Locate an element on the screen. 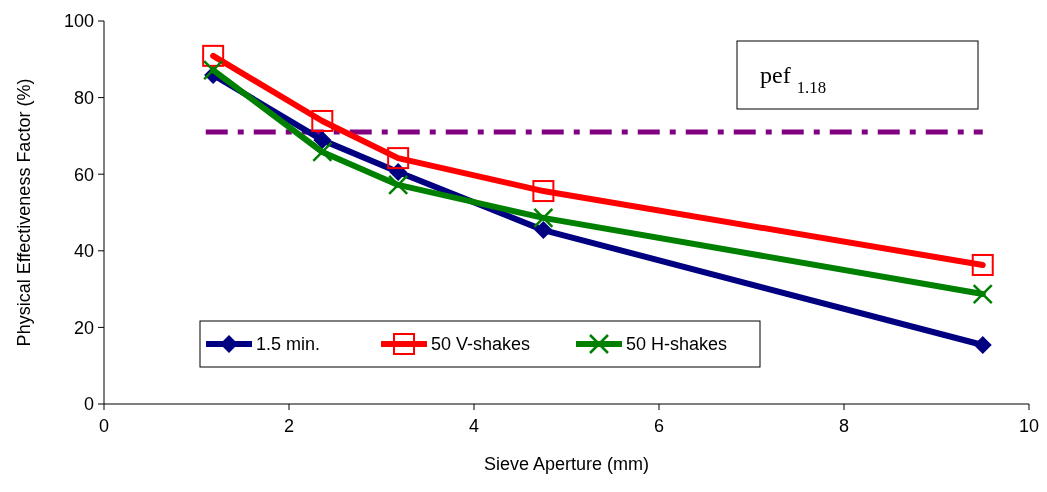  x-tick-label: 2 is located at coordinates (289, 426).